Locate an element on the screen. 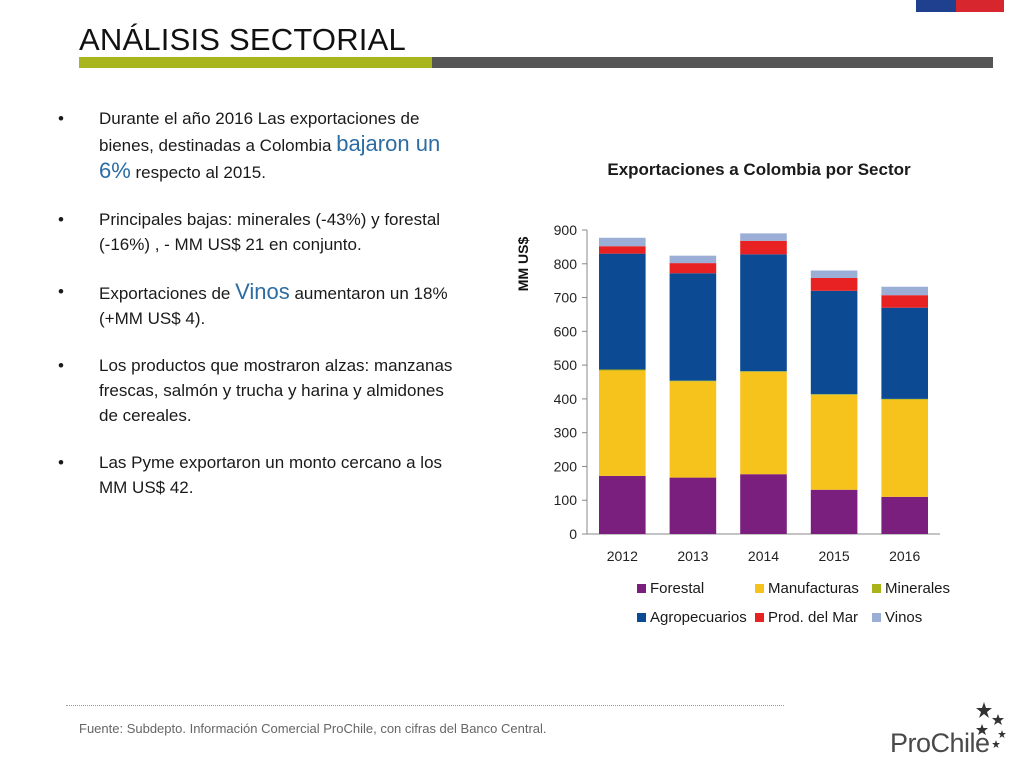  legend-item: Prod. del Mar is located at coordinates (806, 617).